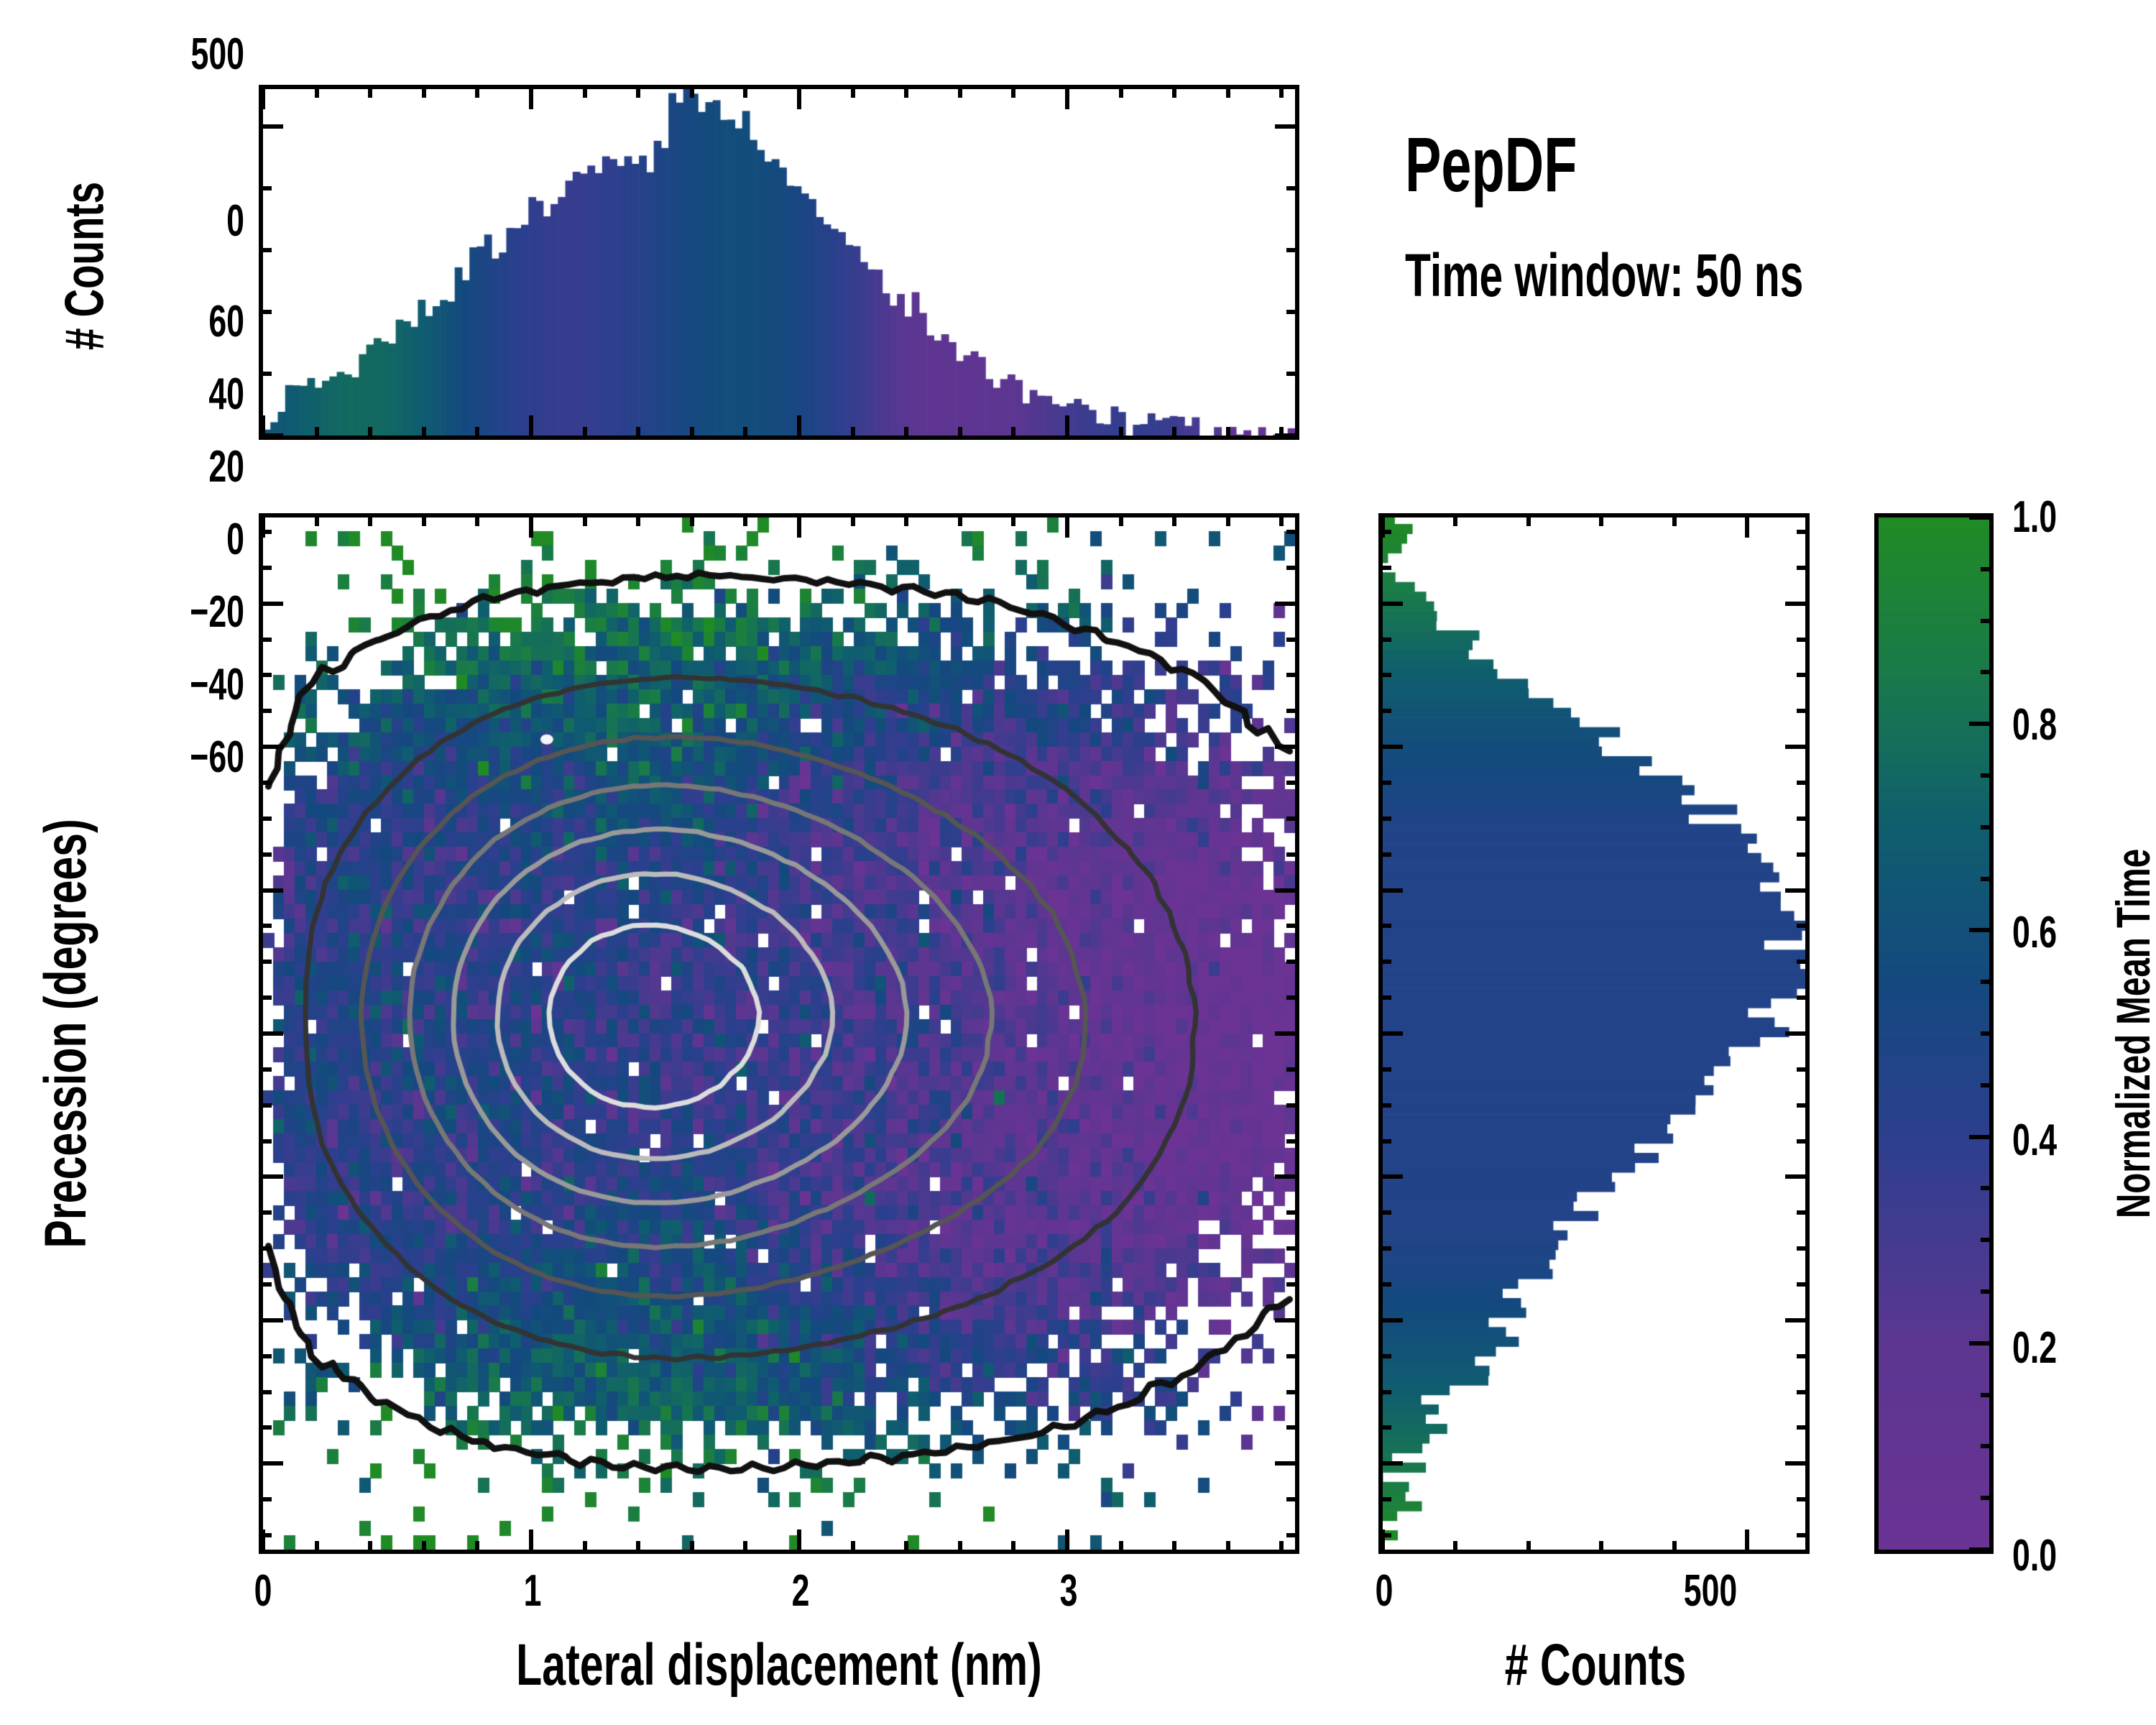 The width and height of the screenshot is (2156, 1725). I want to click on top-hist-ytick-500: 500, so click(217, 54).